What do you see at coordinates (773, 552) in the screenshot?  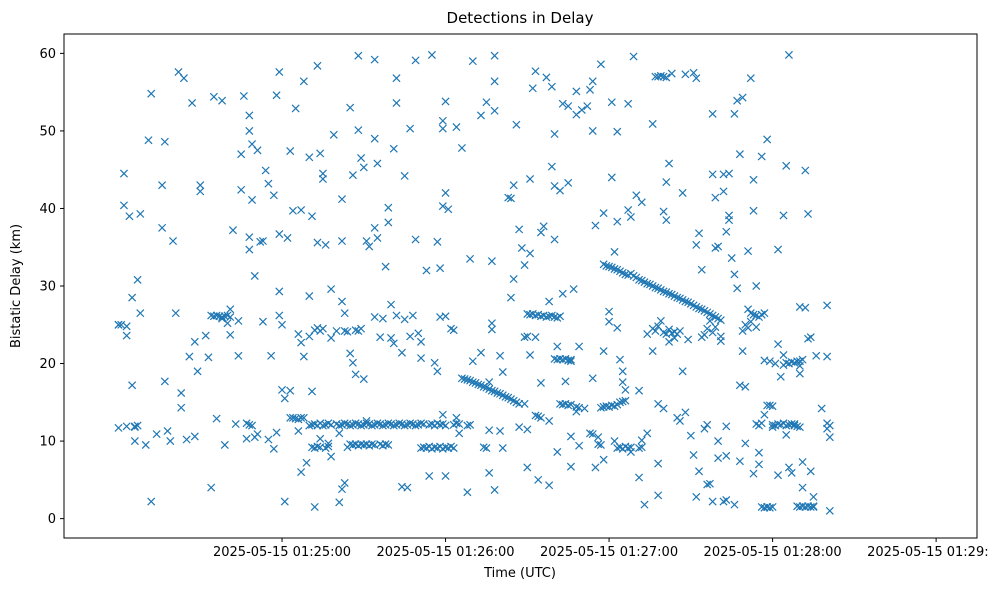 I see `x-tick-label: 2025-05-15 01:28:00` at bounding box center [773, 552].